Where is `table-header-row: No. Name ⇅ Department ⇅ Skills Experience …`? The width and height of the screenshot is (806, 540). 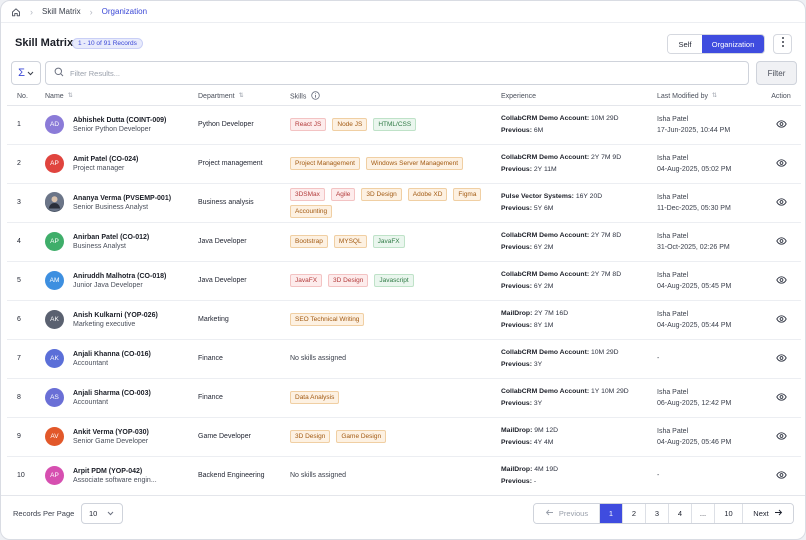
table-header-row: No. Name ⇅ Department ⇅ Skills Experience … is located at coordinates (404, 97).